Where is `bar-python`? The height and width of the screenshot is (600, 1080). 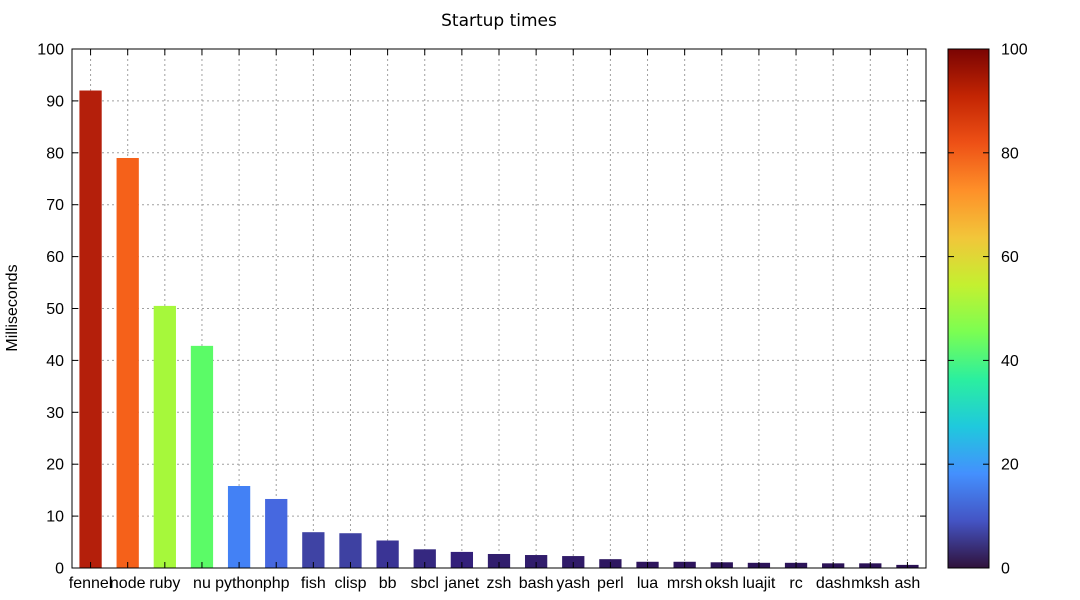
bar-python is located at coordinates (239, 526).